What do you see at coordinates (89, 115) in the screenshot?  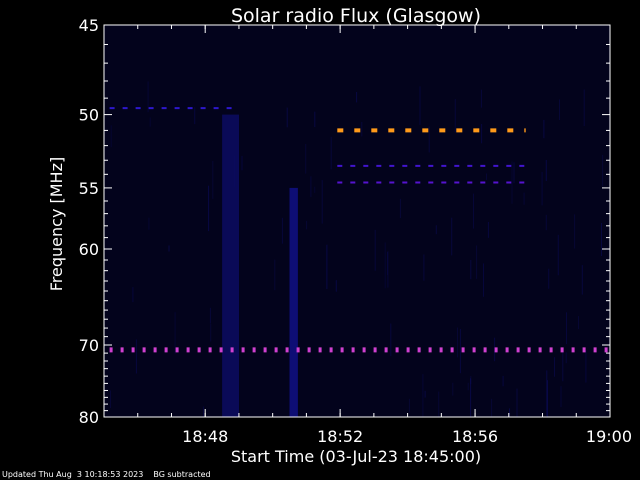 I see `y-tick-label: 50` at bounding box center [89, 115].